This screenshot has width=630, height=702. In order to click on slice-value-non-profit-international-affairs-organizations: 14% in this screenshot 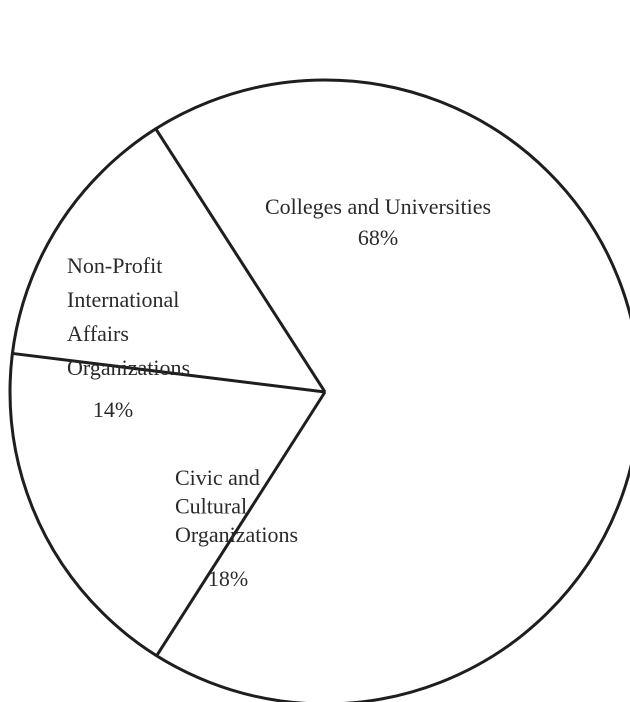, I will do `click(113, 409)`.